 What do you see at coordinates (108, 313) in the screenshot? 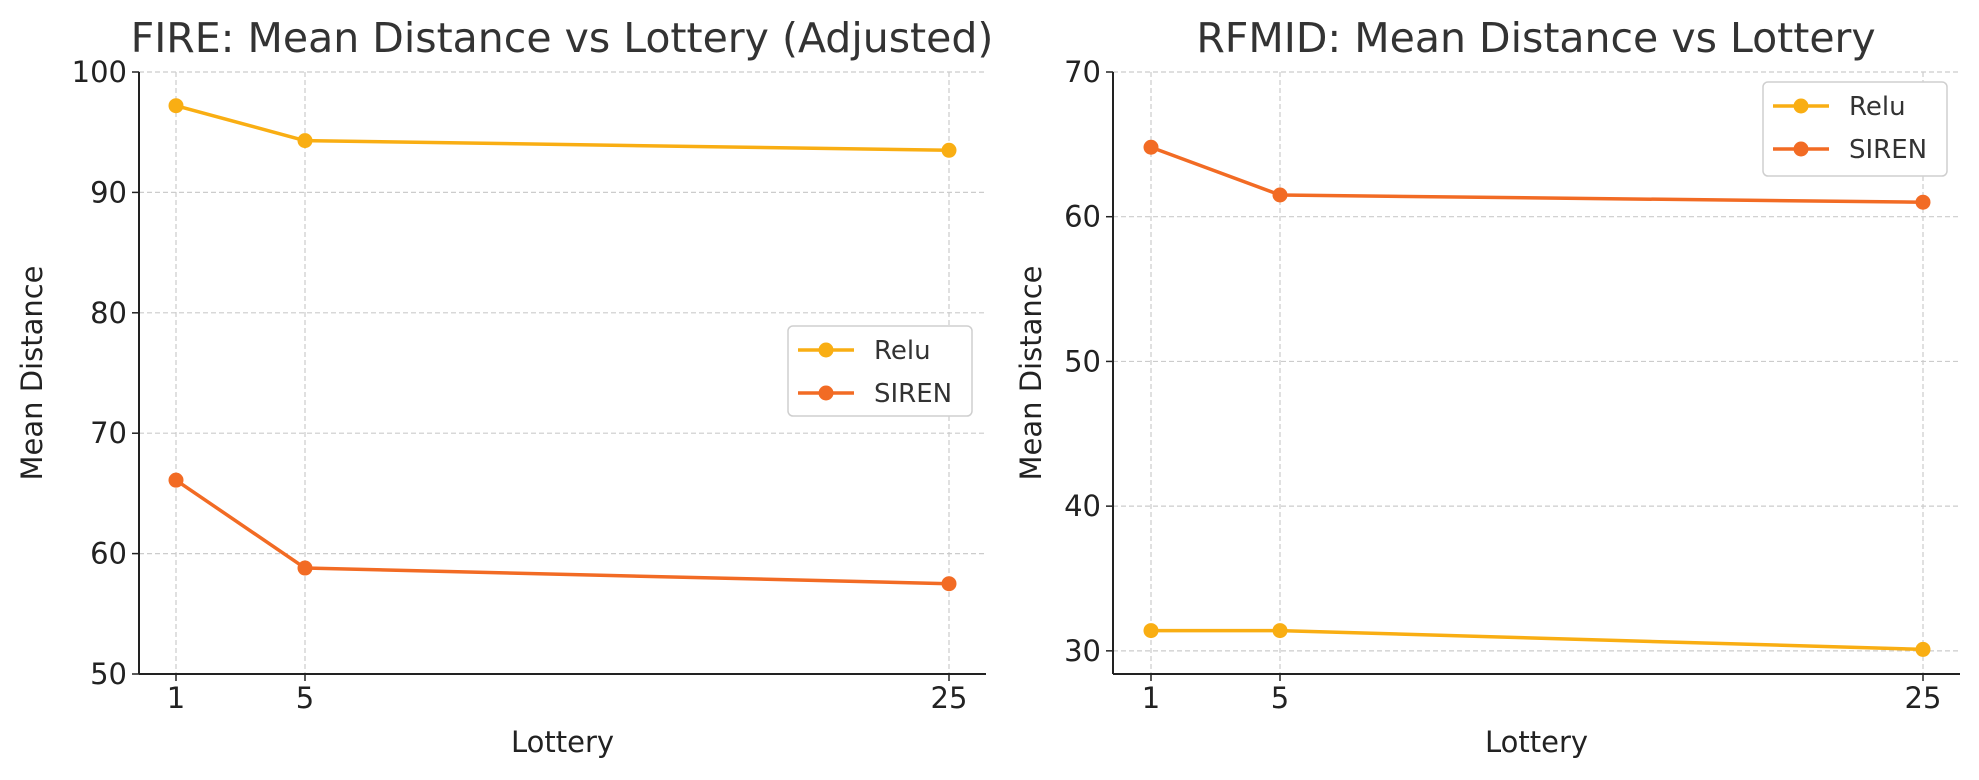
I see `y-tick-label: 80` at bounding box center [108, 313].